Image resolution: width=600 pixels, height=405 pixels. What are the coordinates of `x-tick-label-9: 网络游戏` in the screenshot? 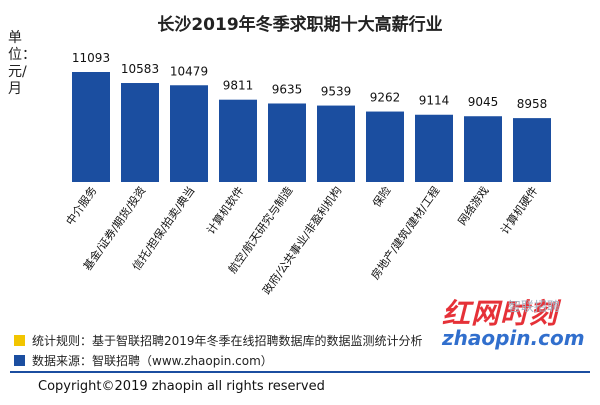 It's located at (473, 206).